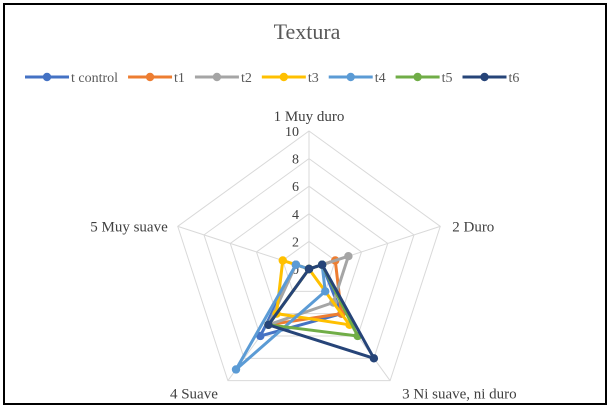 Image resolution: width=612 pixels, height=407 pixels. I want to click on axis-label: 4 Suave, so click(194, 395).